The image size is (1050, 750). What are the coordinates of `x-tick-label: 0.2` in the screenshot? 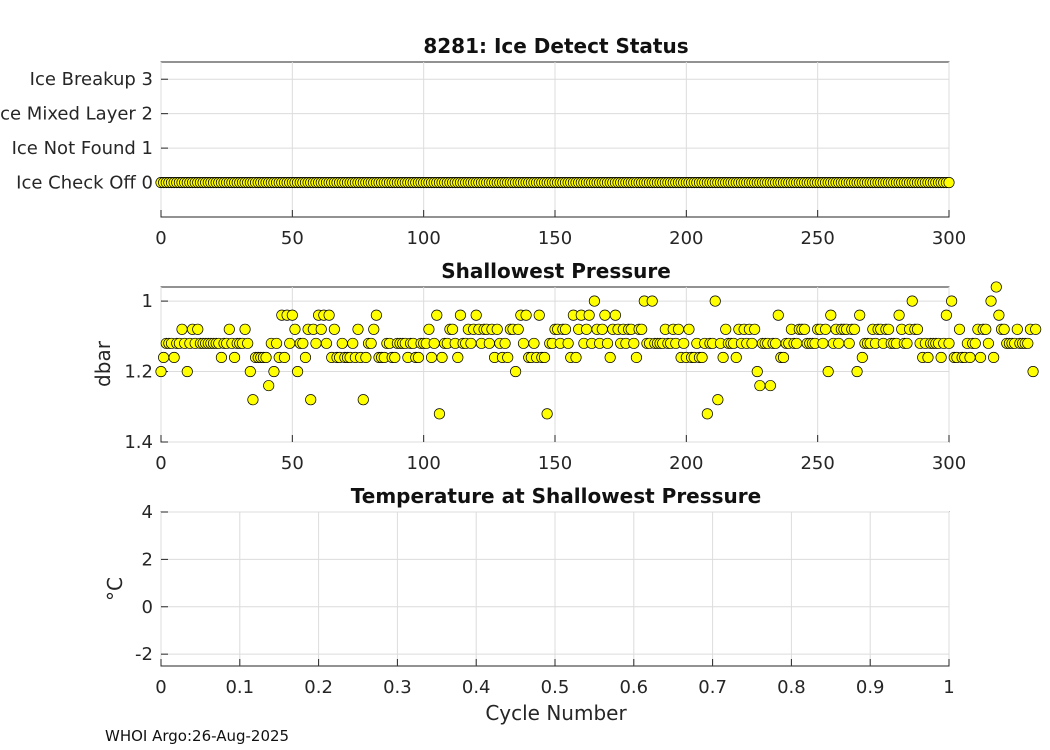 It's located at (318, 687).